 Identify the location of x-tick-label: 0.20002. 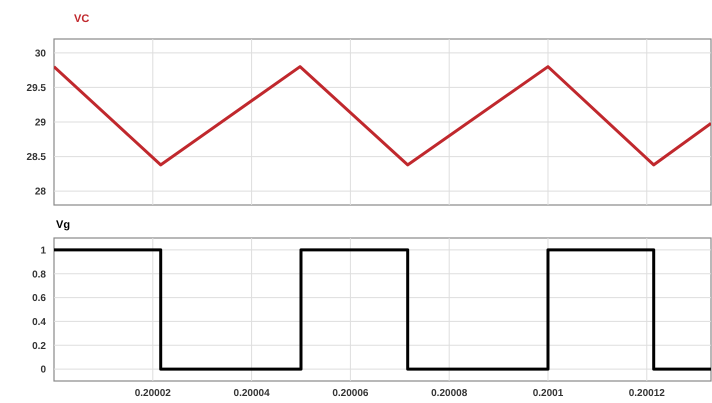
(153, 393).